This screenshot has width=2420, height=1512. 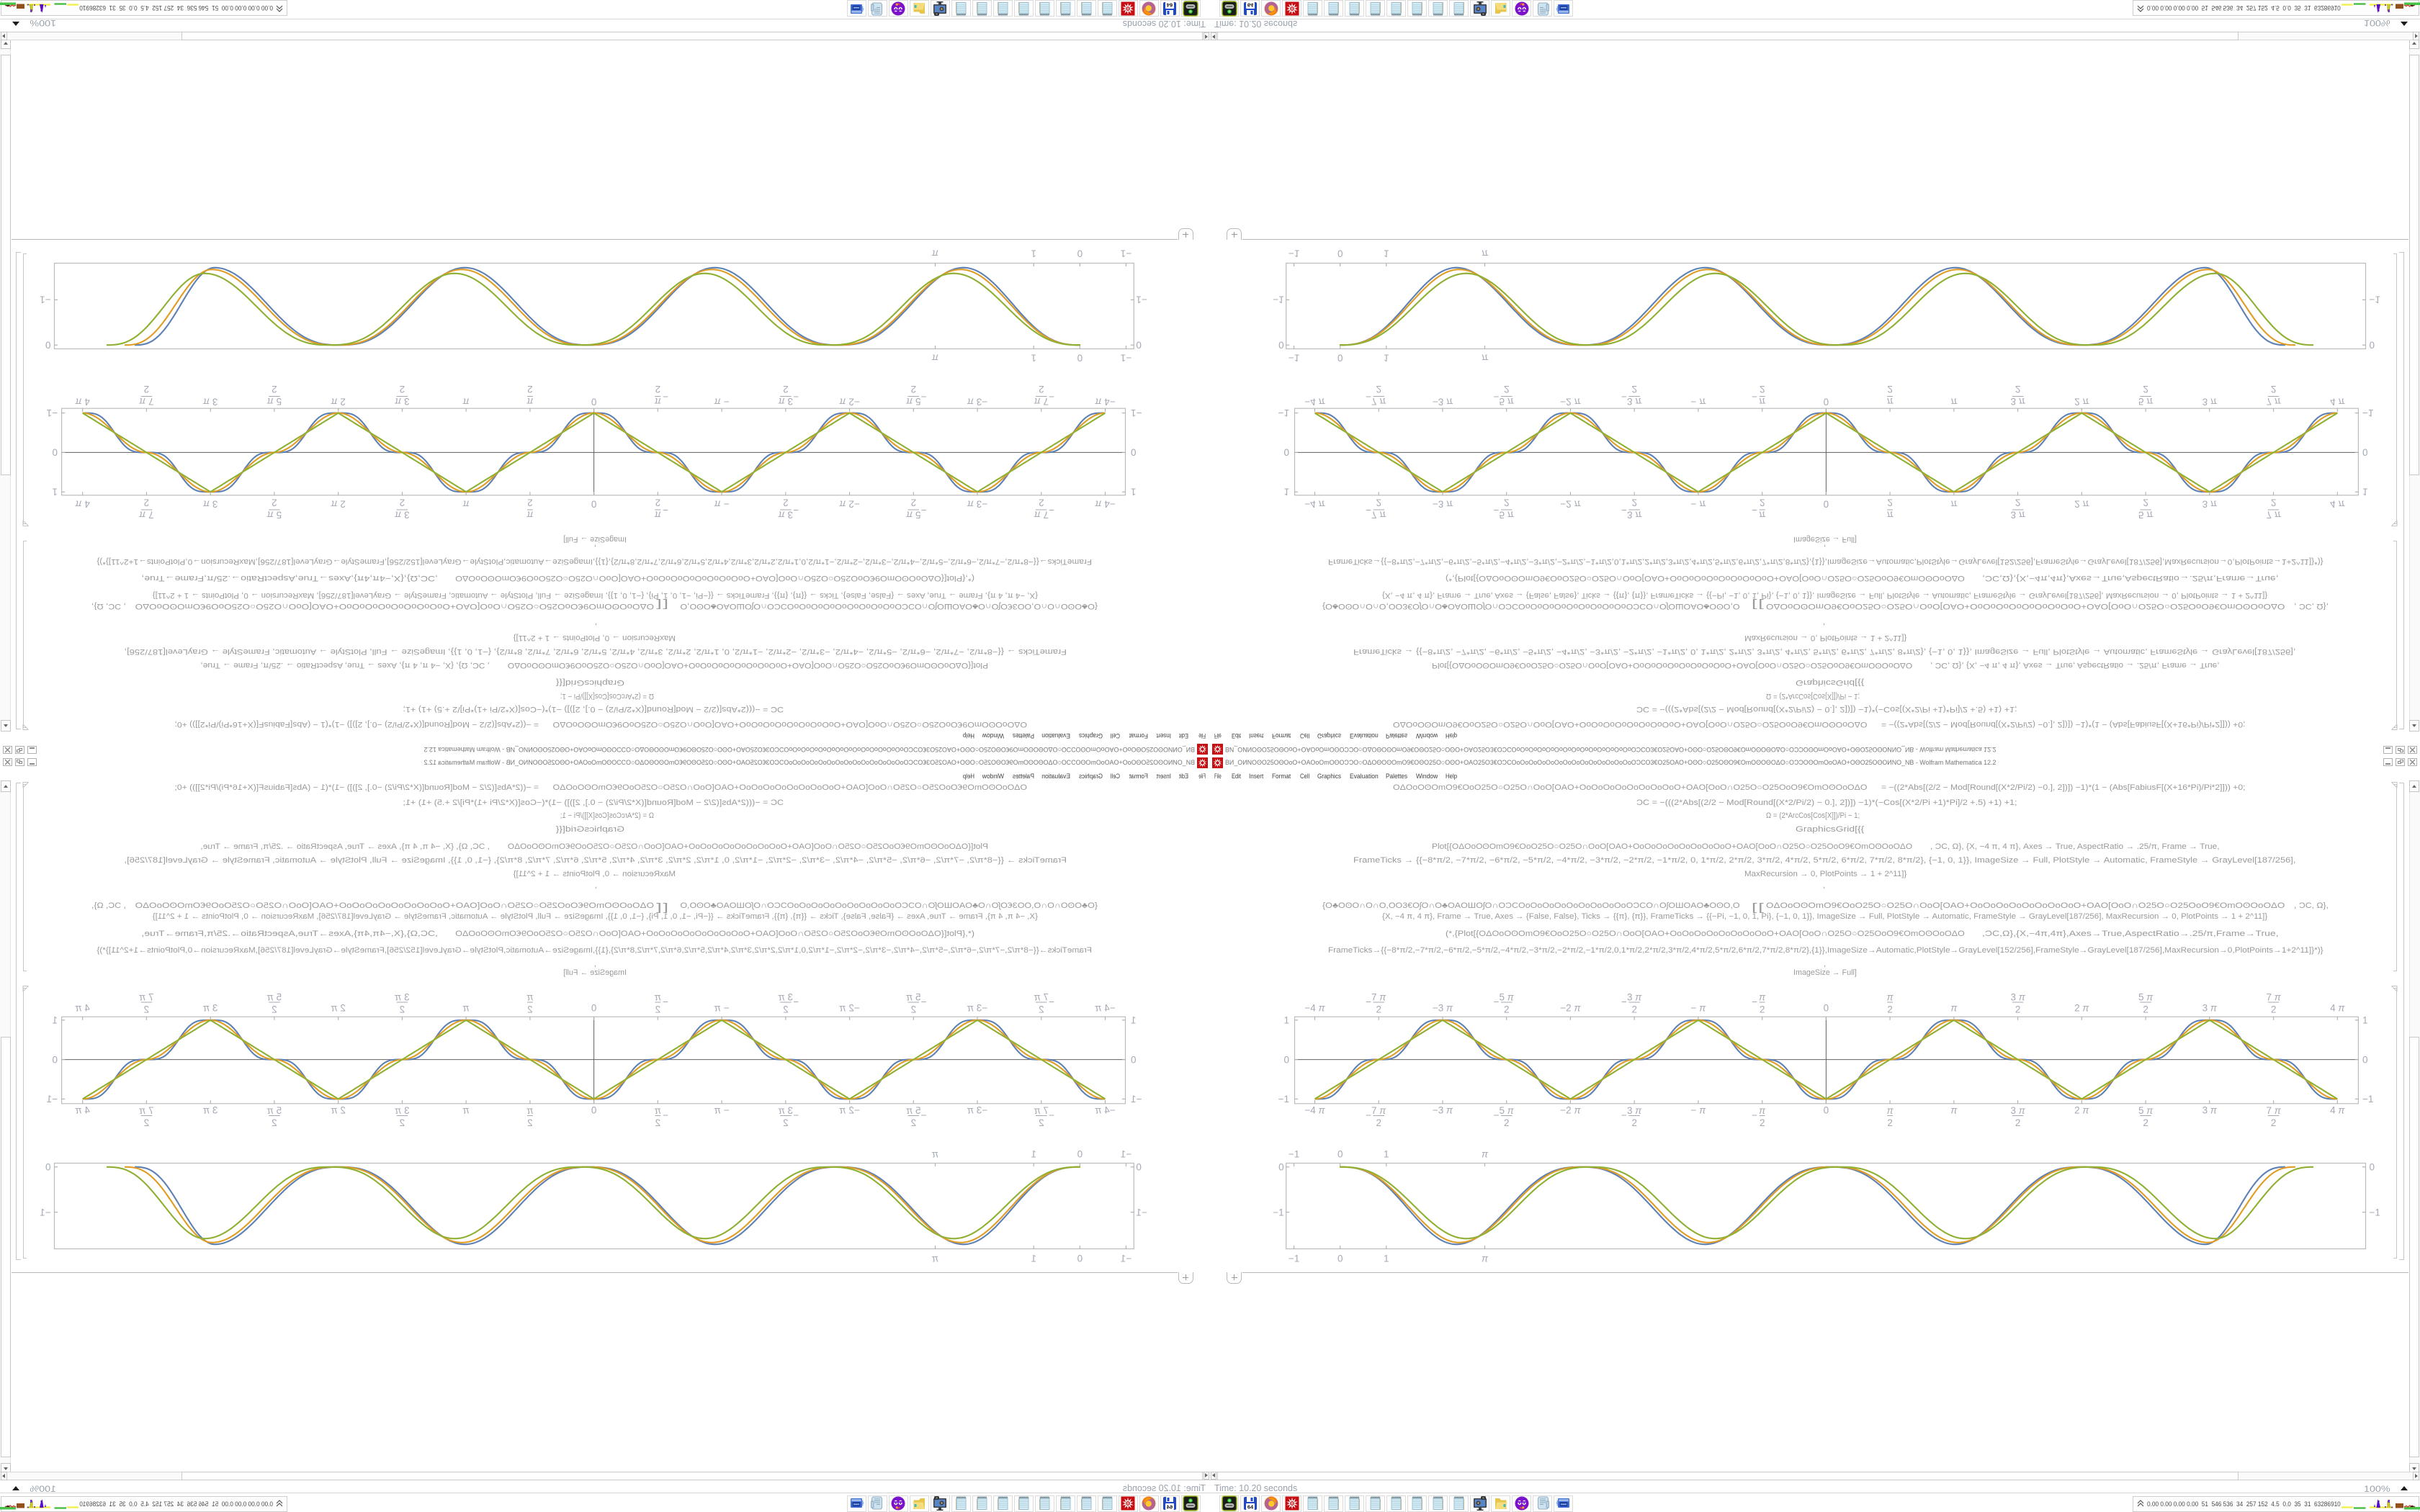 What do you see at coordinates (1250, 1507) in the screenshot?
I see `svg-text: 64` at bounding box center [1250, 1507].